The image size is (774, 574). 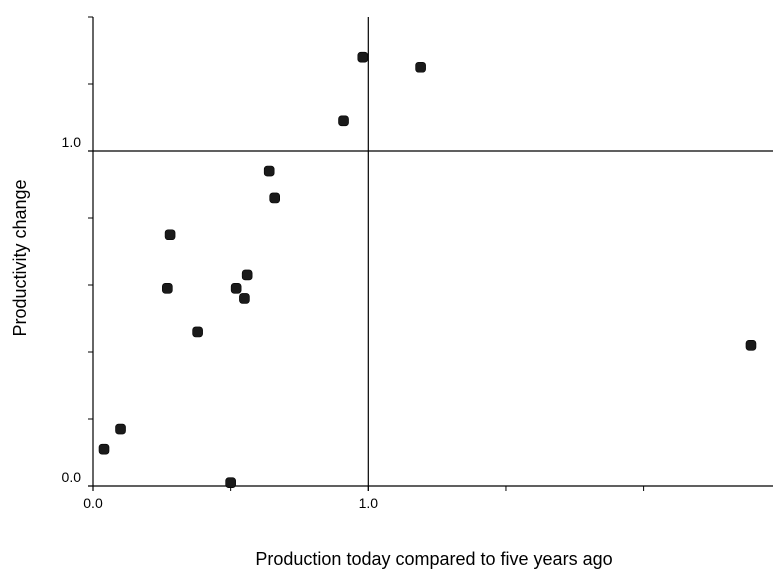 What do you see at coordinates (369, 503) in the screenshot?
I see `x-tick-label: 1.0` at bounding box center [369, 503].